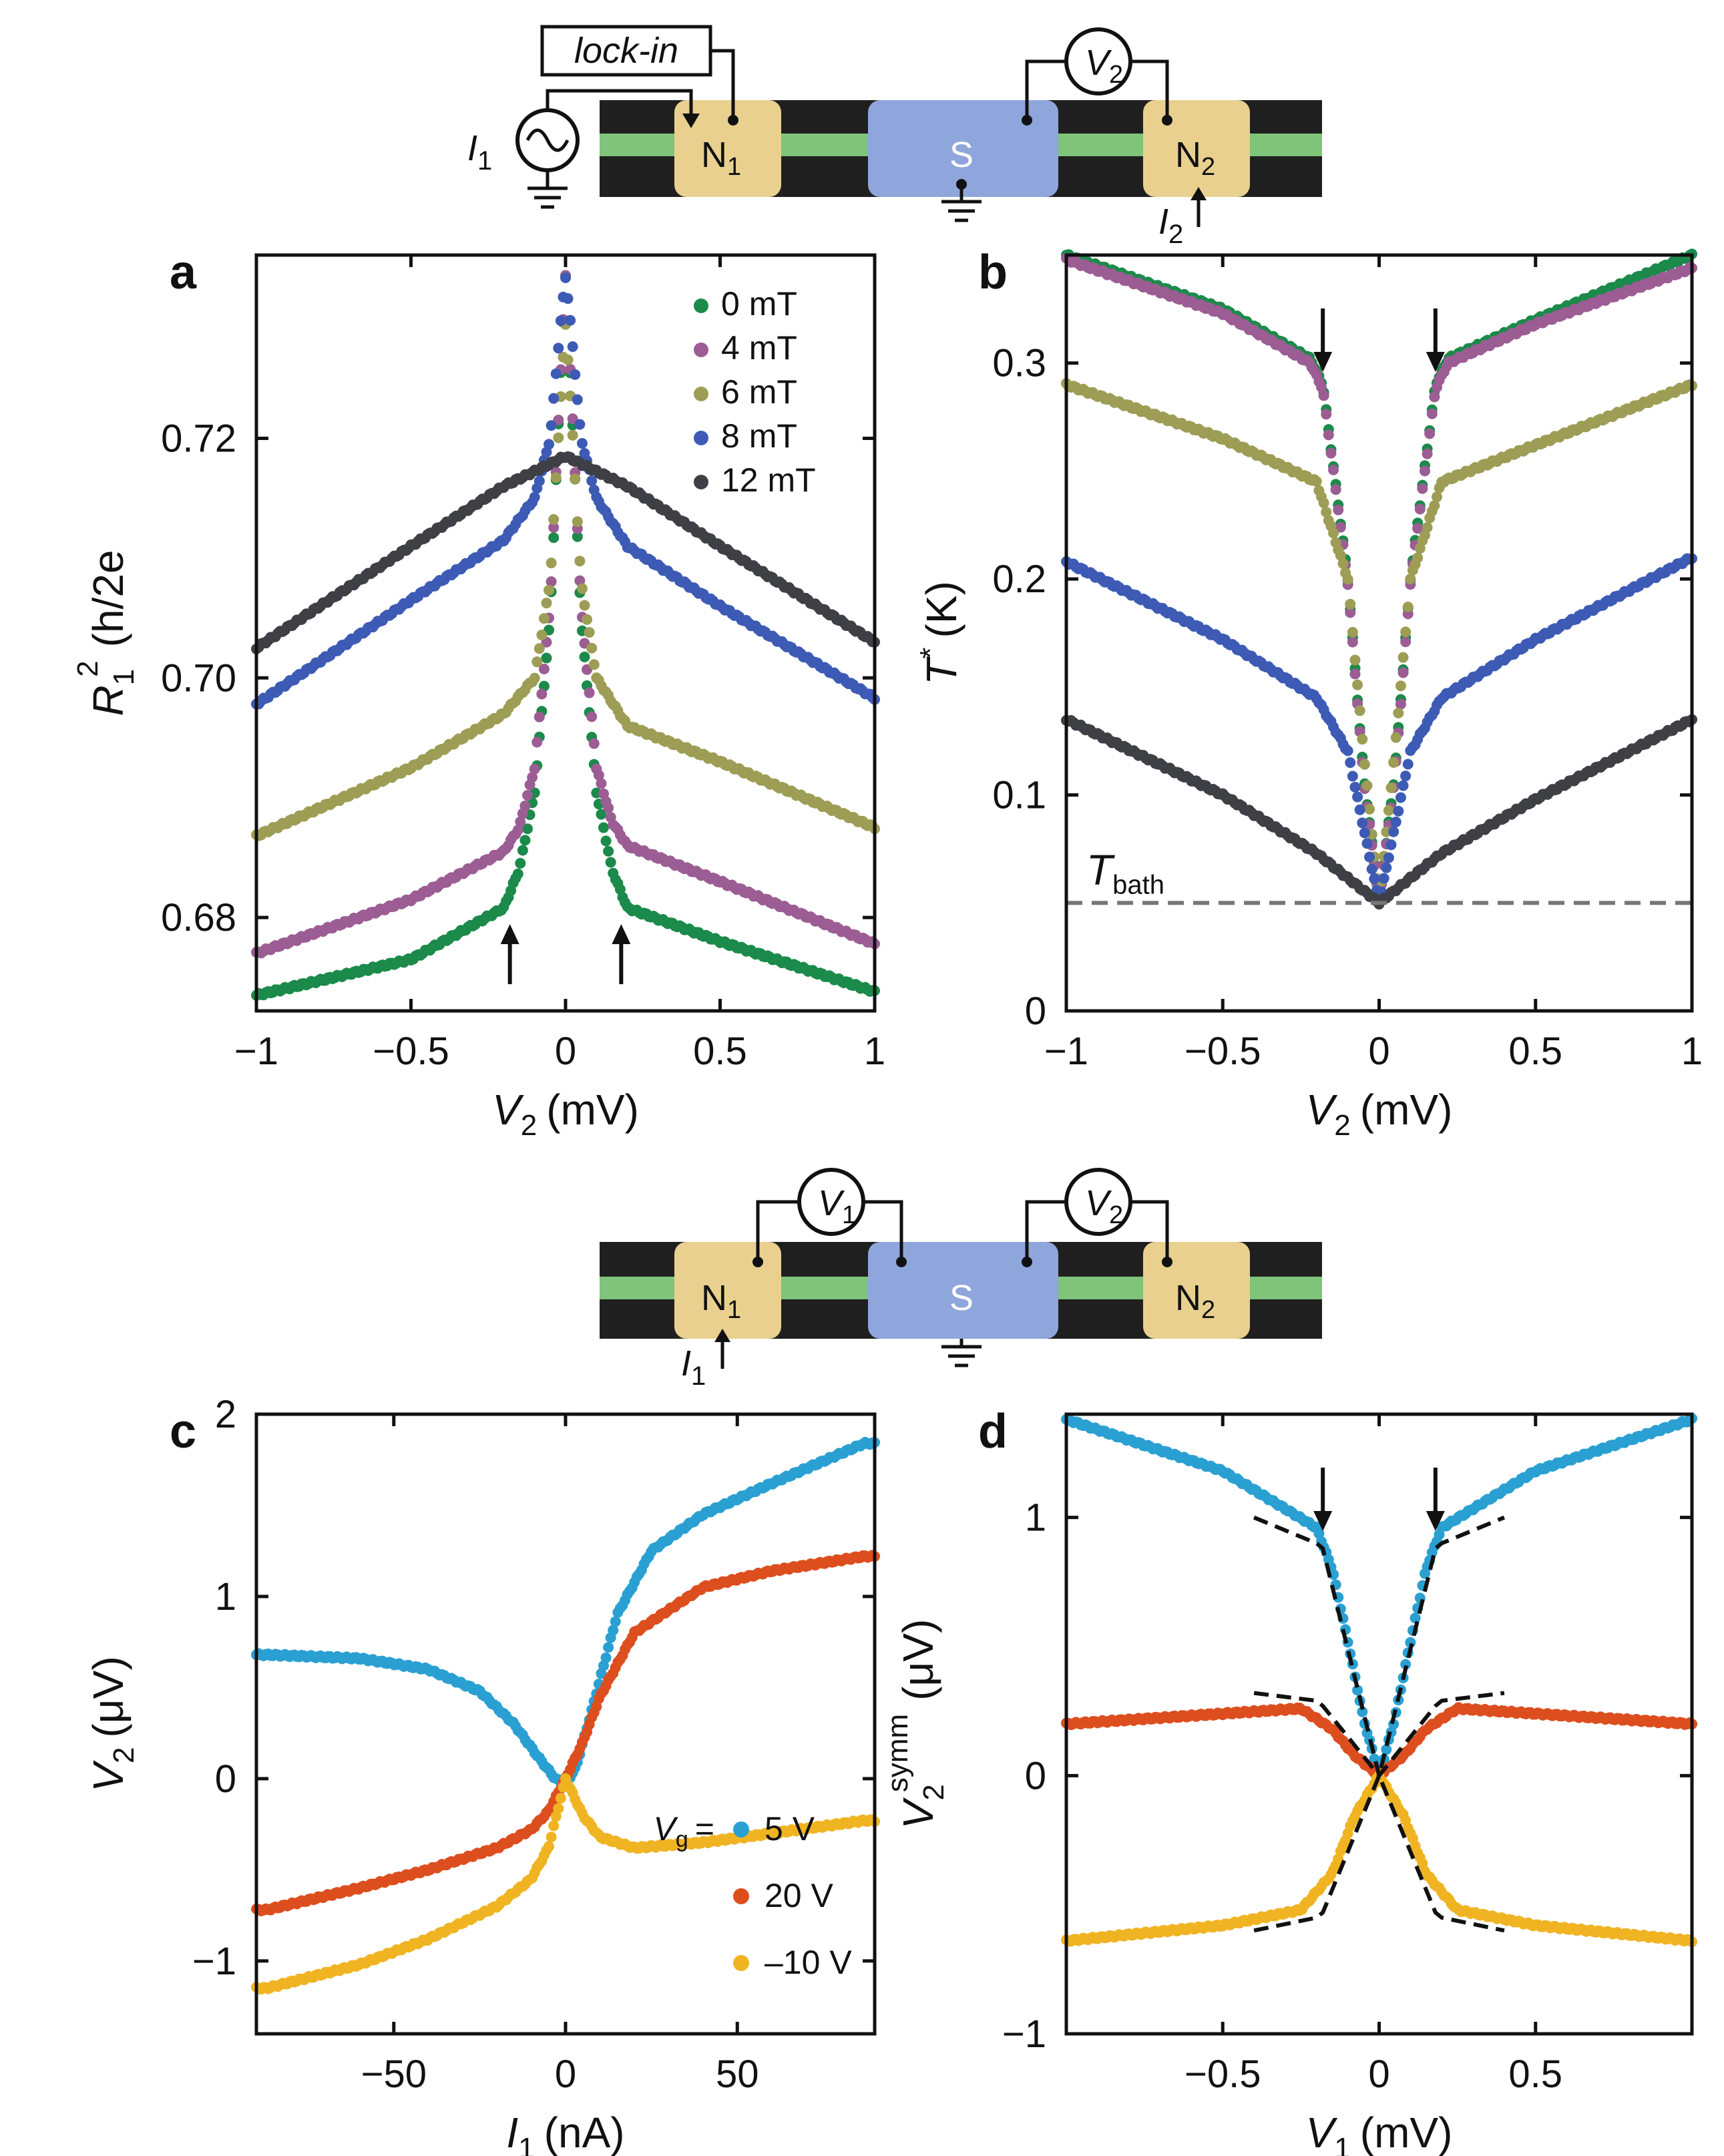 The height and width of the screenshot is (2156, 1724). I want to click on legend-label: 8 mT, so click(759, 436).